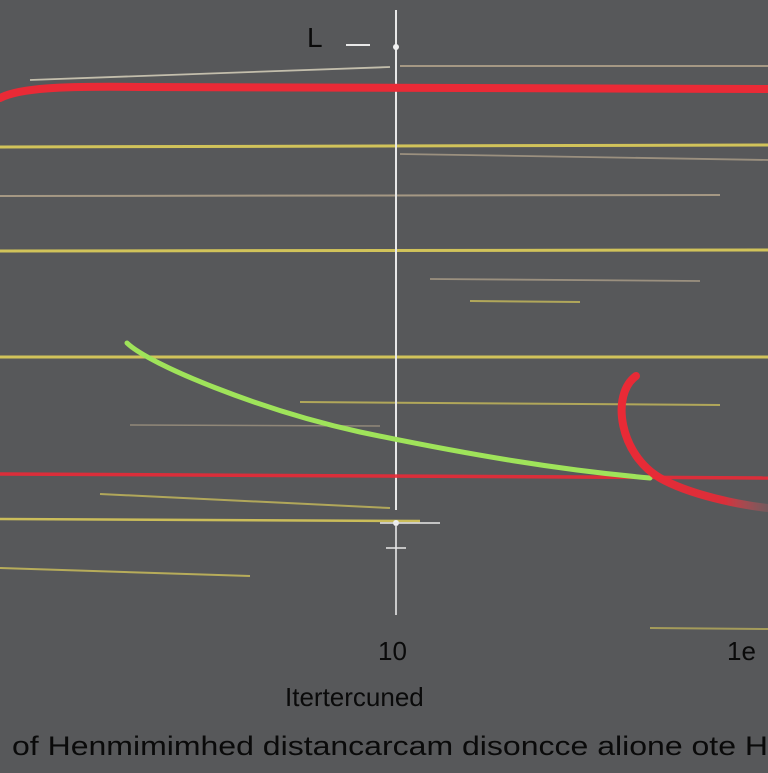  I want to click on top-label: L, so click(315, 37).